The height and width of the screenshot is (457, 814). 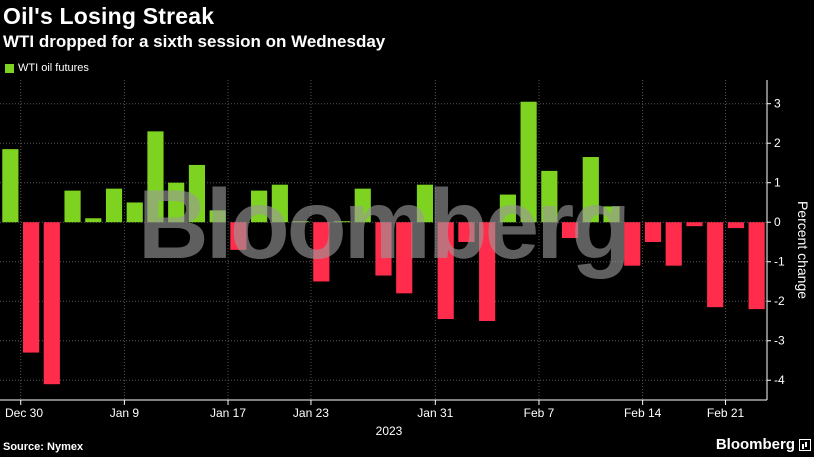 What do you see at coordinates (779, 301) in the screenshot?
I see `y-tick-label: -2` at bounding box center [779, 301].